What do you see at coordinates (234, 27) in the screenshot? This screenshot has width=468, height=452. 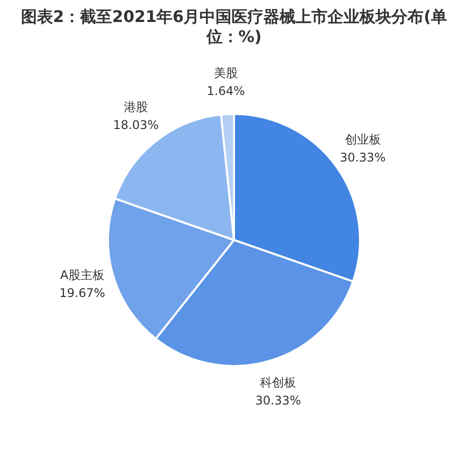 I see `title: 图表2：截至2021年6月中国医疗器械上市企业板块分布(单位：%)` at bounding box center [234, 27].